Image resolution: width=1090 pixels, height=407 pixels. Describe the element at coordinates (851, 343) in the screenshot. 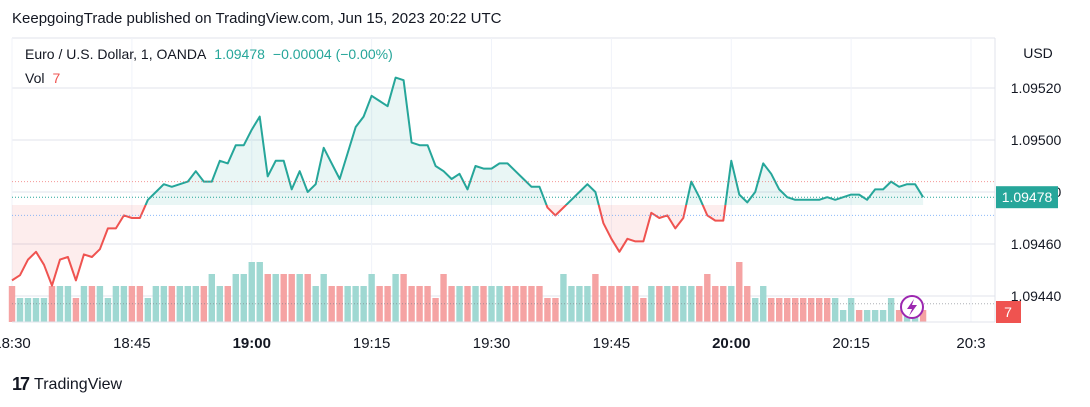

I see `x-tick-label: 20:15` at that location.